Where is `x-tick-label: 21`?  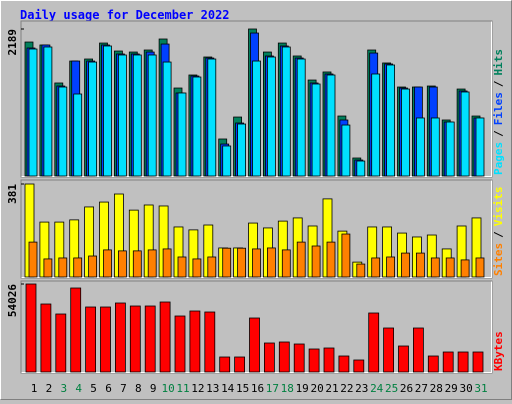 x-tick-label: 21 is located at coordinates (331, 388).